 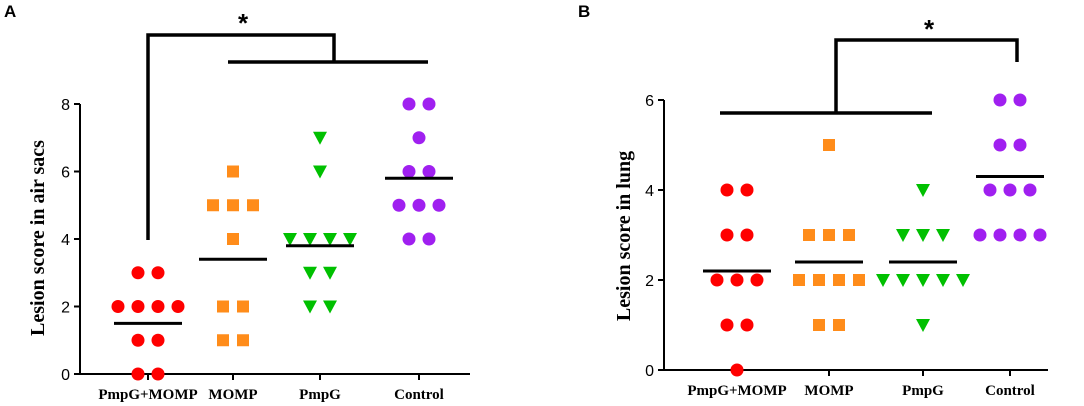 What do you see at coordinates (147, 395) in the screenshot?
I see `panel-a-category-label: PmpG+MOMP` at bounding box center [147, 395].